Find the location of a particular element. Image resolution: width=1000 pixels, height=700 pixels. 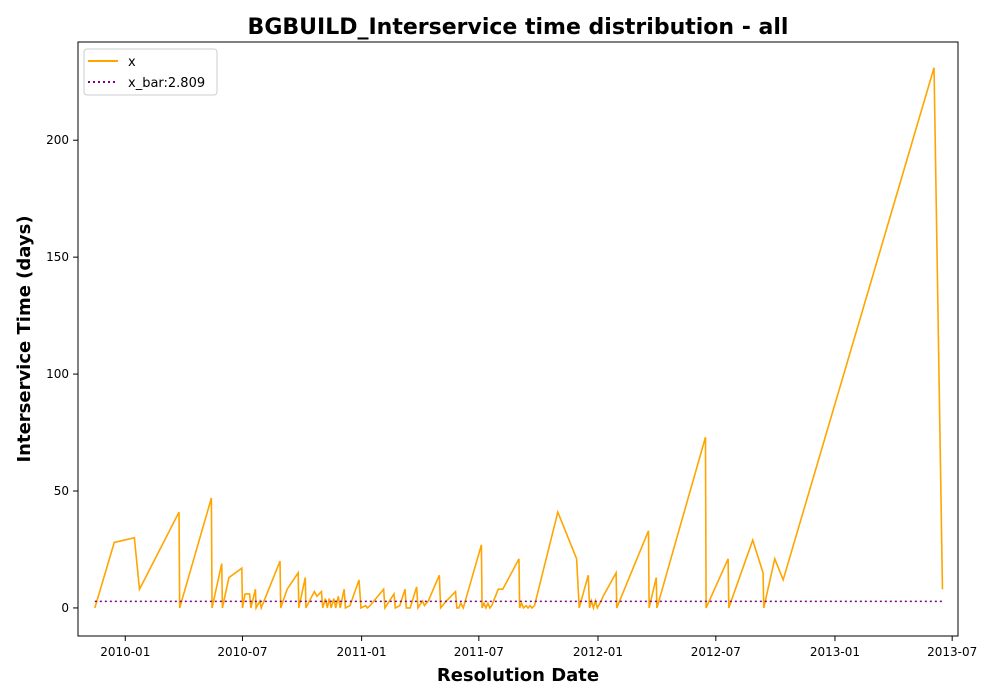

y-tick-label: 100 is located at coordinates (57, 374).